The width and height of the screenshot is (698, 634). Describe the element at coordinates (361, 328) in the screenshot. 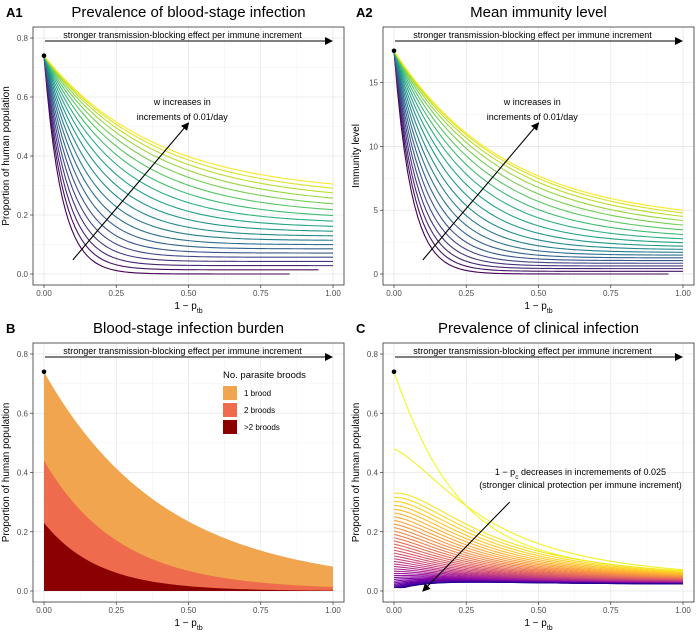

I see `panel-label: C` at that location.